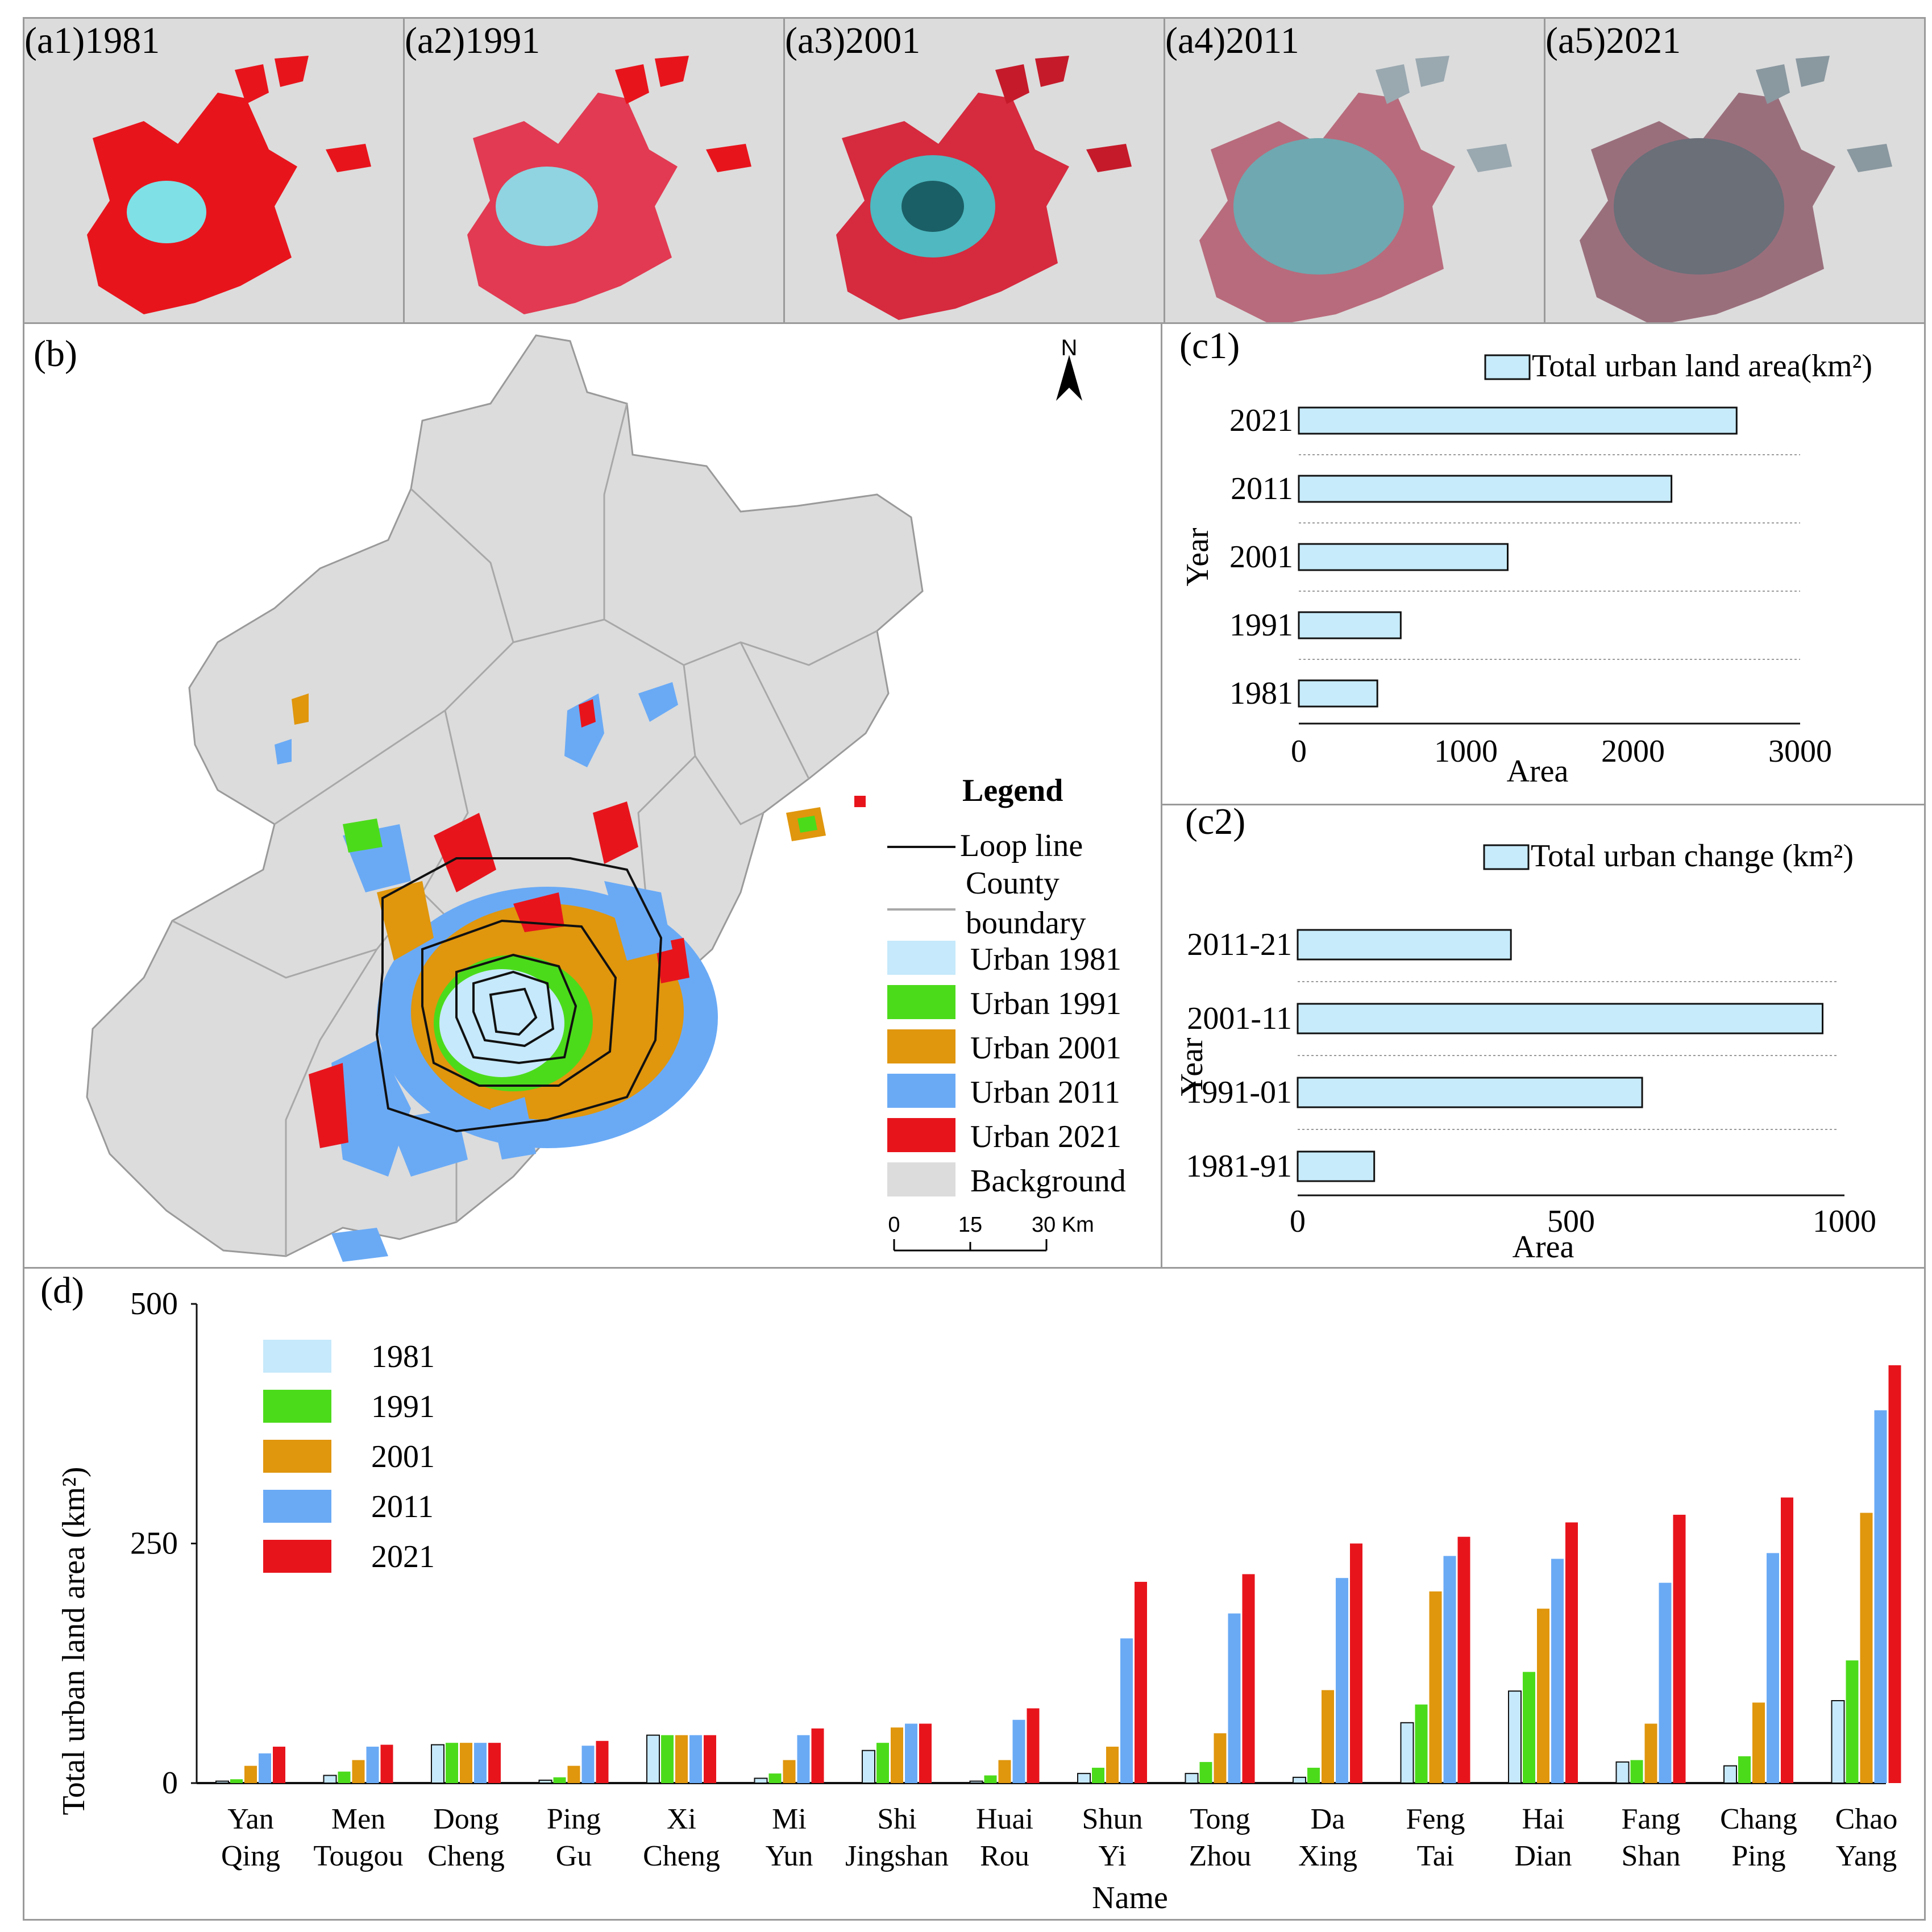  I want to click on legend-urban-2021: Urban 2021, so click(1046, 1137).